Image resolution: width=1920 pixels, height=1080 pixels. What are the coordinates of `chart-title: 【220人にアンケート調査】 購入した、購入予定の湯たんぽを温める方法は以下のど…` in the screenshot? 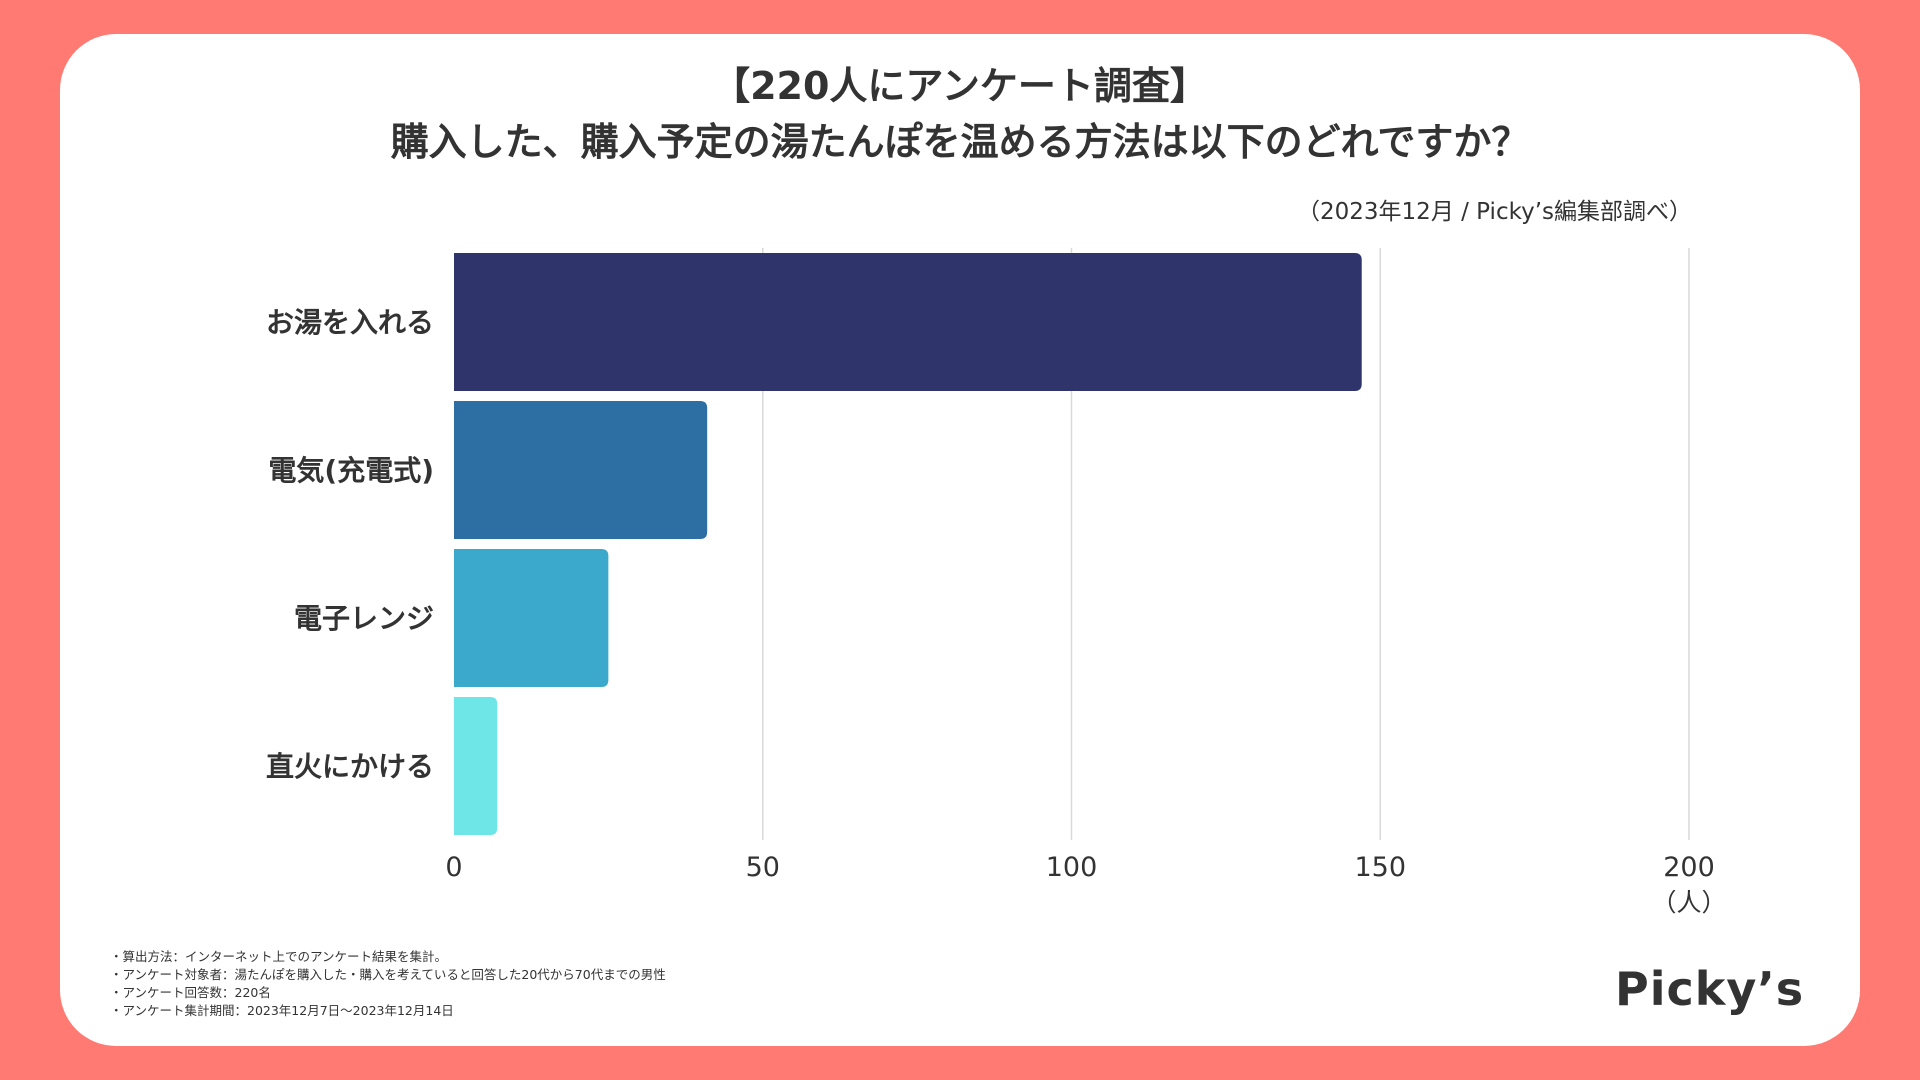 It's located at (960, 114).